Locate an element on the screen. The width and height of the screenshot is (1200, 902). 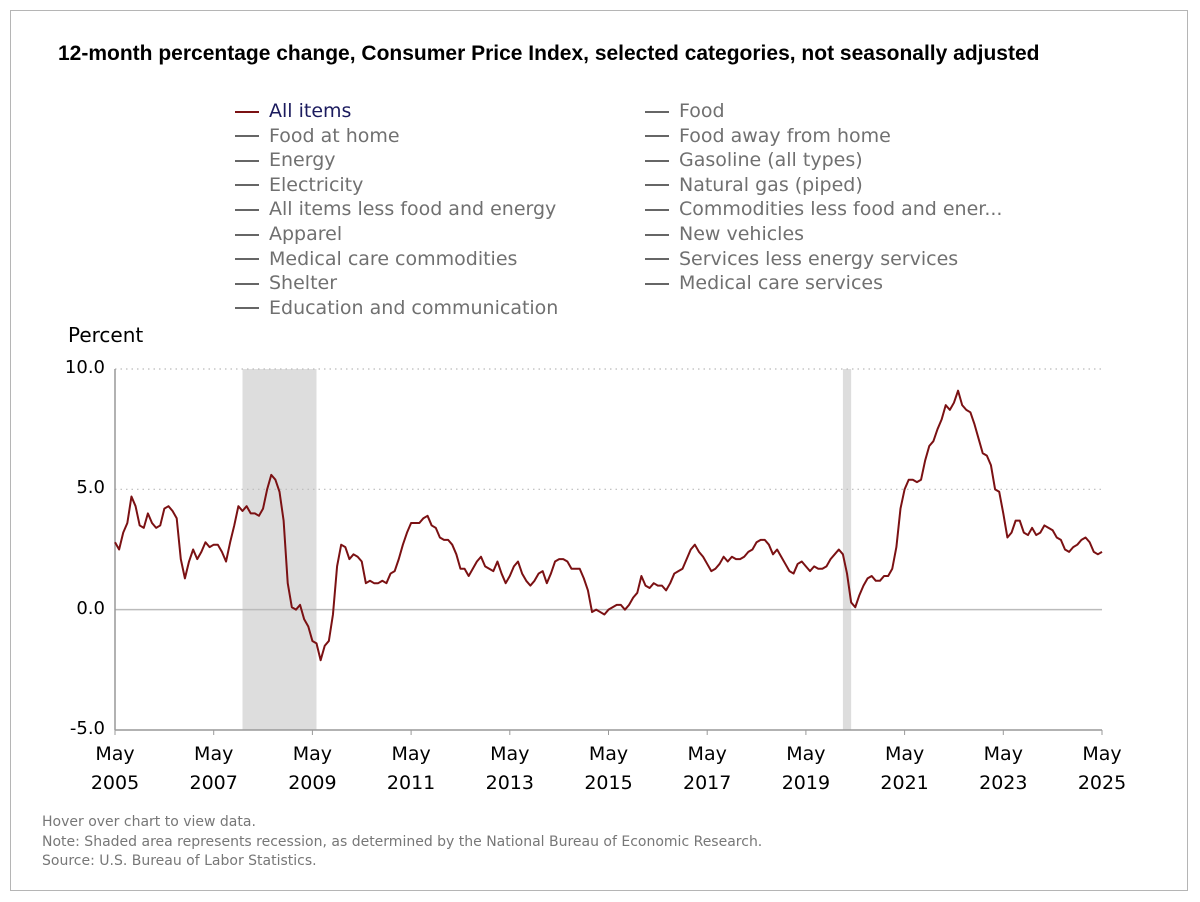
legend-label: Services less energy services is located at coordinates (819, 258).